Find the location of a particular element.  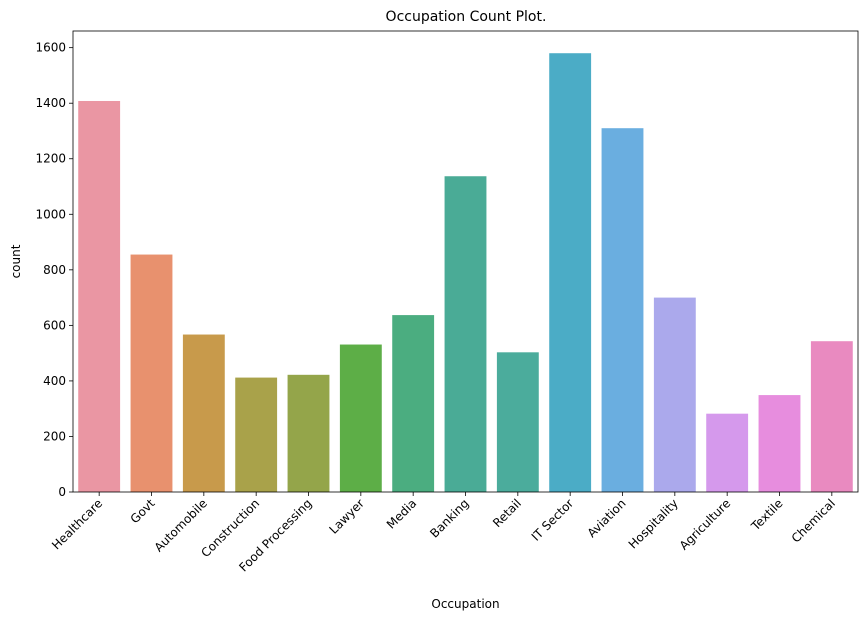

y-tick-label: 1600 is located at coordinates (50, 48).